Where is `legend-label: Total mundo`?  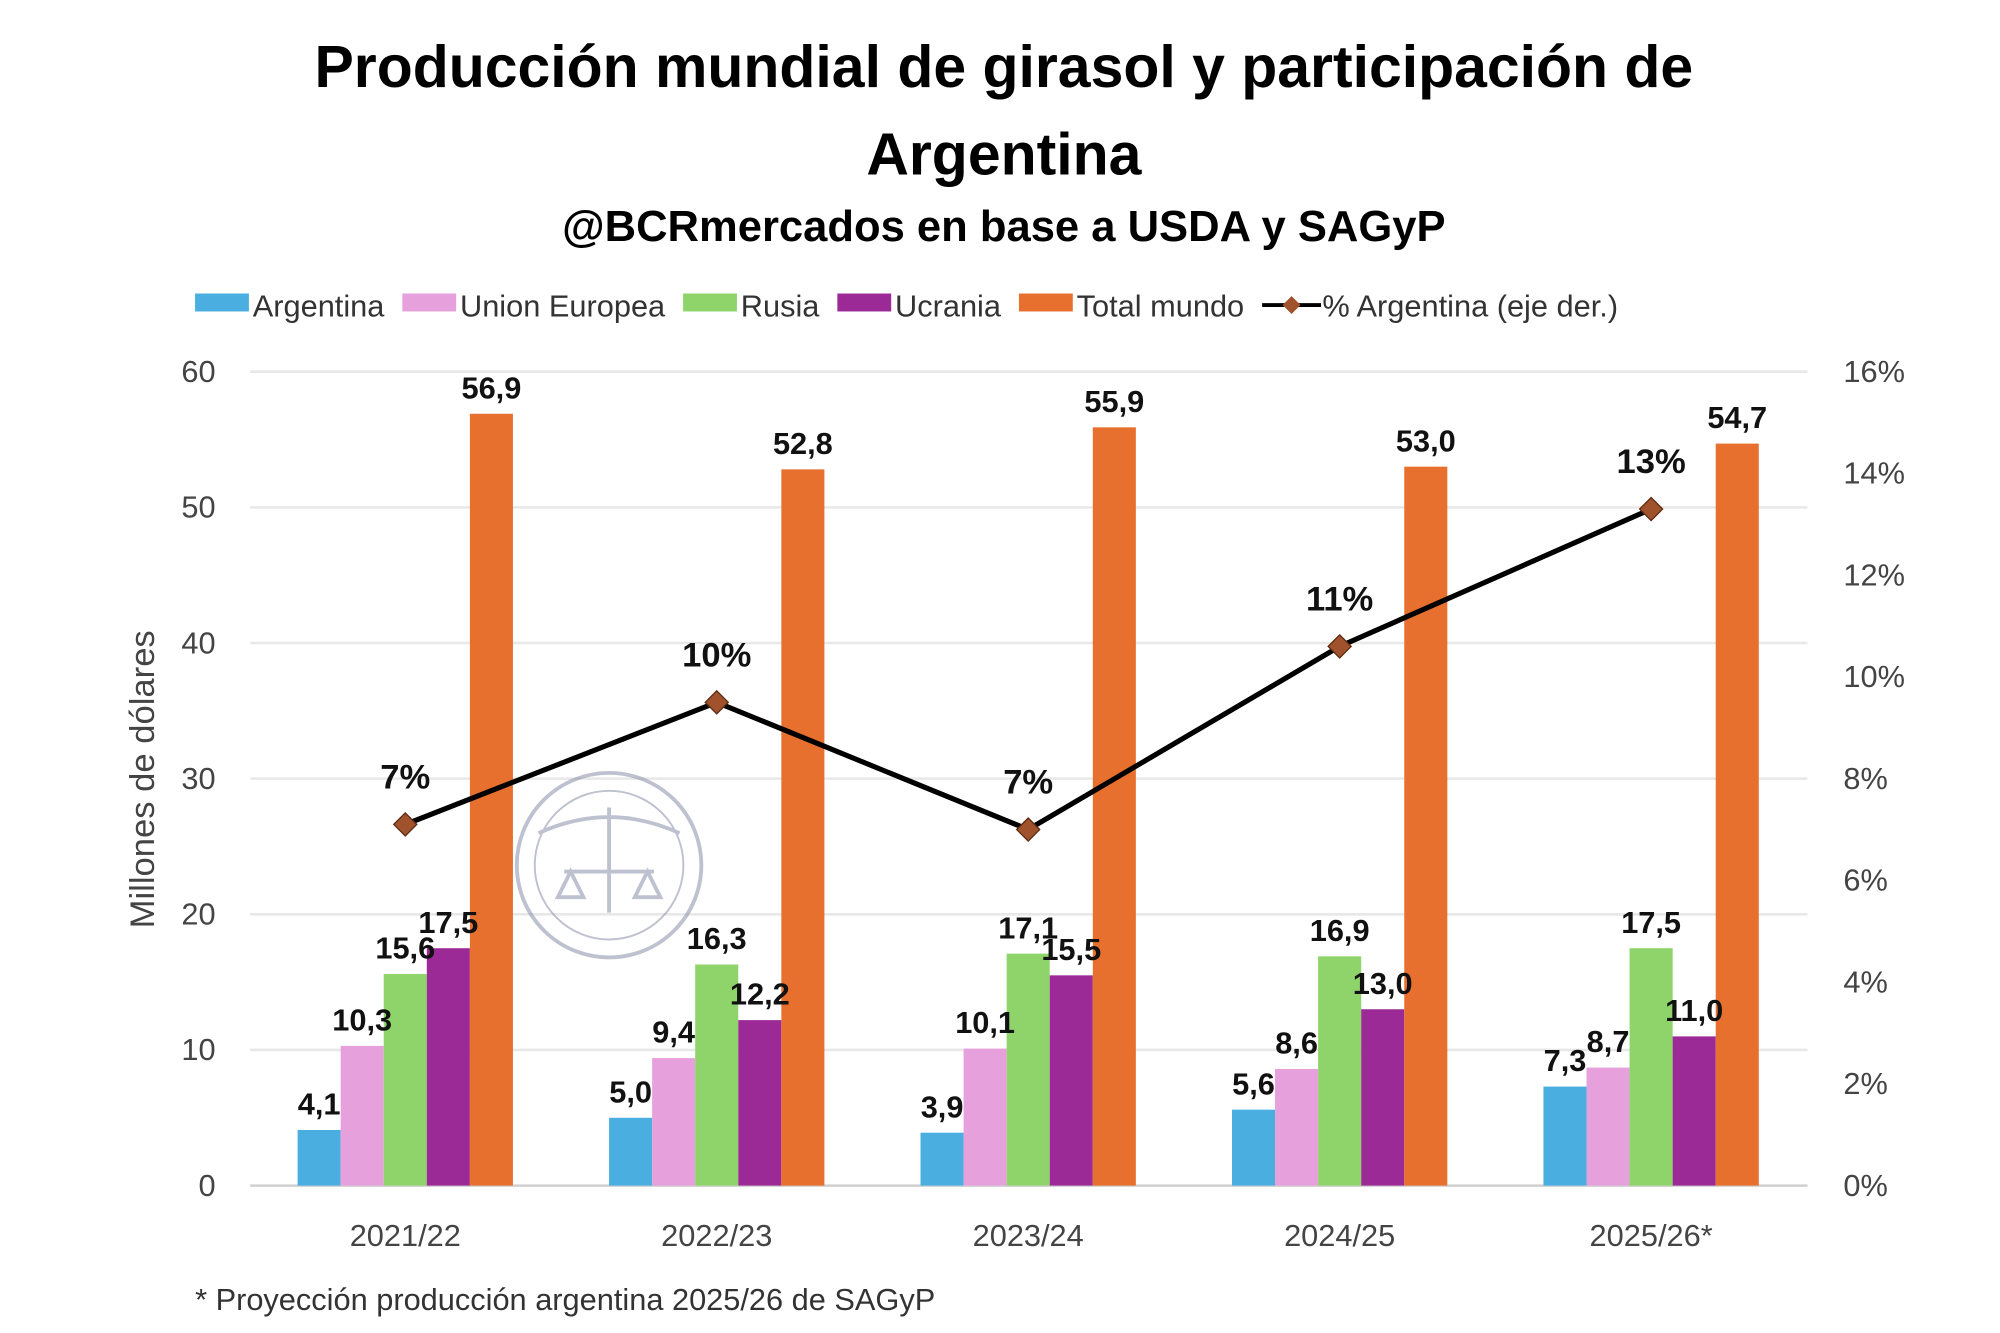
legend-label: Total mundo is located at coordinates (1161, 306).